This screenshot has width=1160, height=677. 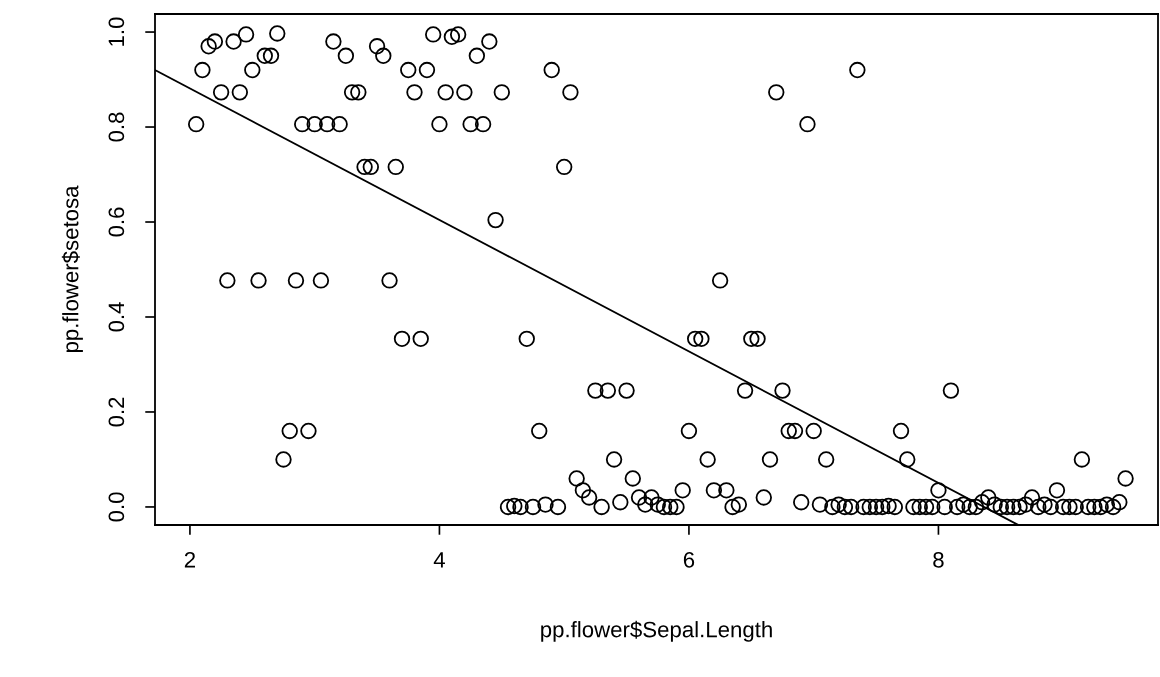 What do you see at coordinates (189, 559) in the screenshot?
I see `x-tick-label: 2` at bounding box center [189, 559].